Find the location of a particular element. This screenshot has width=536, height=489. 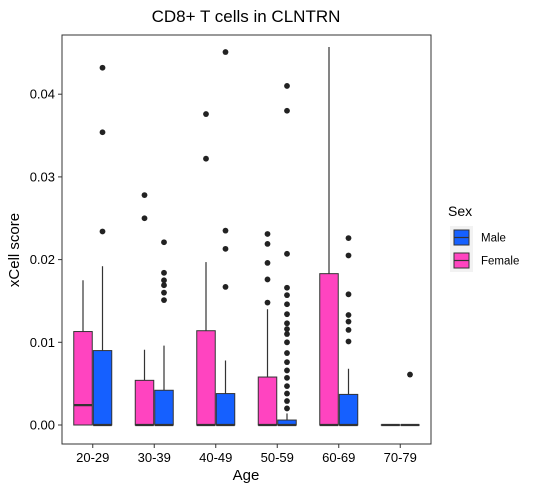

legend-label: Female is located at coordinates (500, 262).